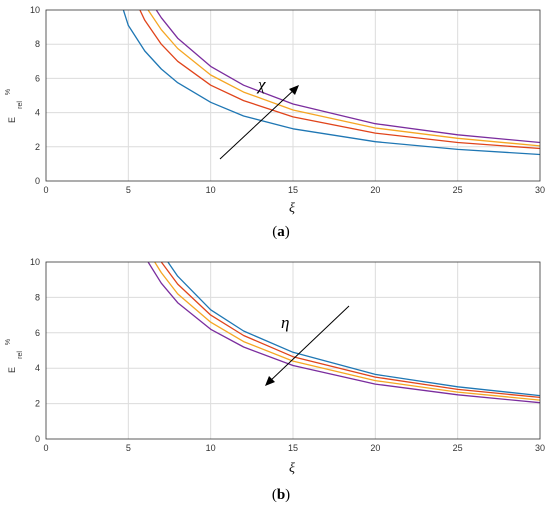  Describe the element at coordinates (281, 232) in the screenshot. I see `caption: (a)` at that location.